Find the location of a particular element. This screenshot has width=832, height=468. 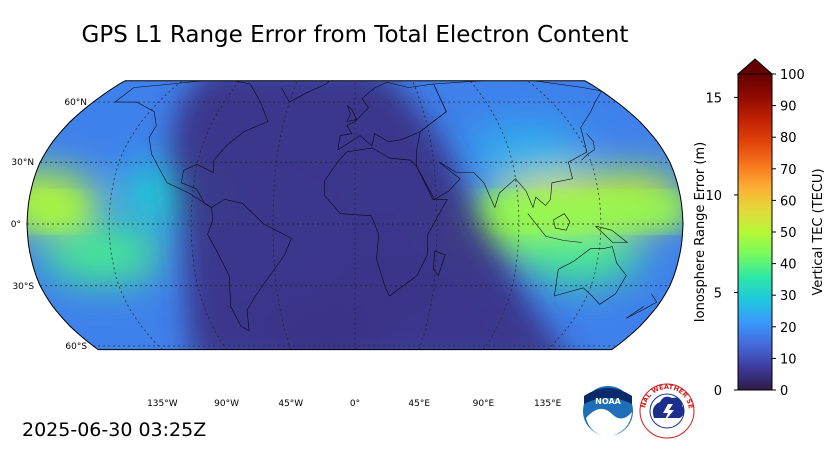

lat-label: 30°N is located at coordinates (22, 163).